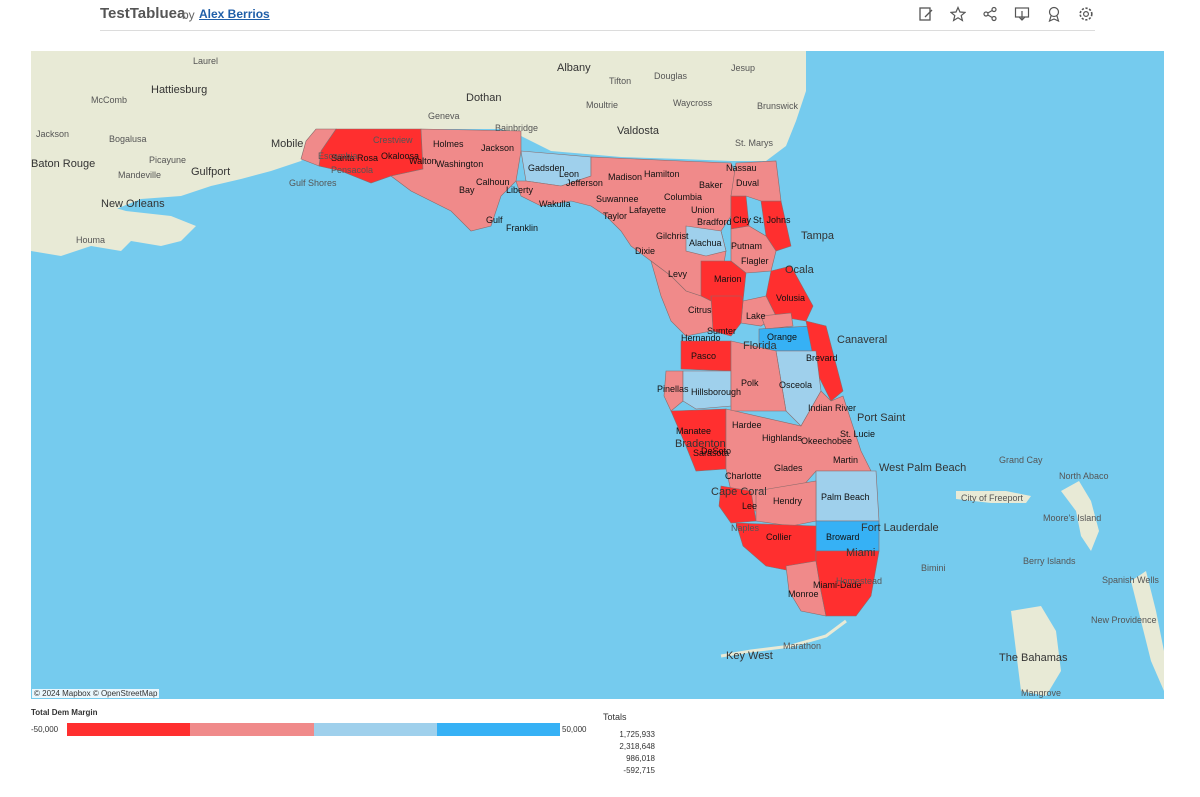 The height and width of the screenshot is (797, 1200). I want to click on county-hillsborough, so click(707, 390).